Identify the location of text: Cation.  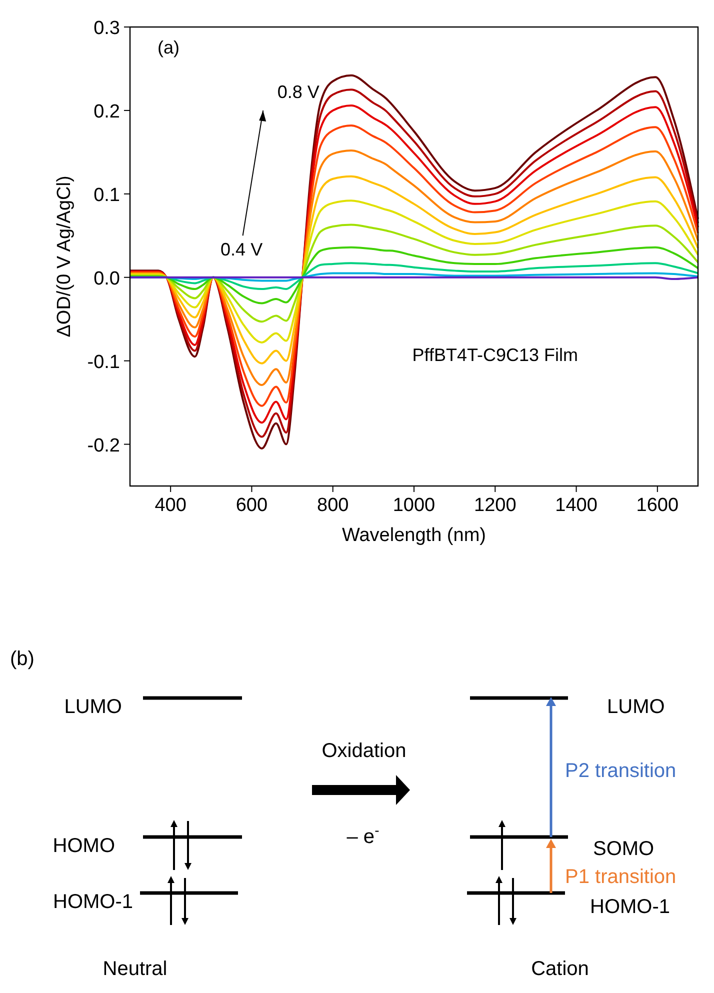
(560, 969).